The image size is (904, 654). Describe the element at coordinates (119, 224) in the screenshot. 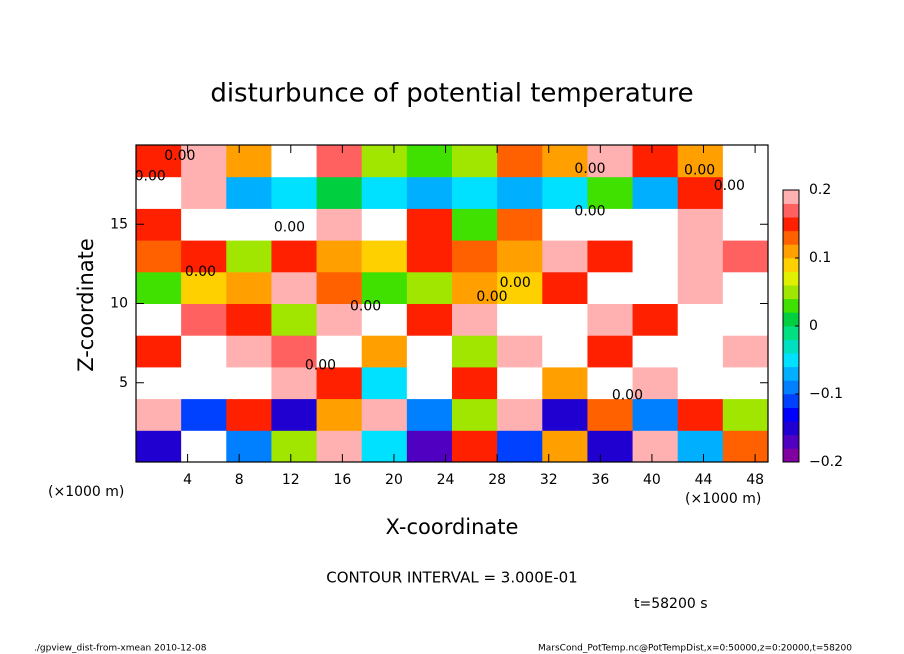

I see `y-tick-label: 15` at that location.